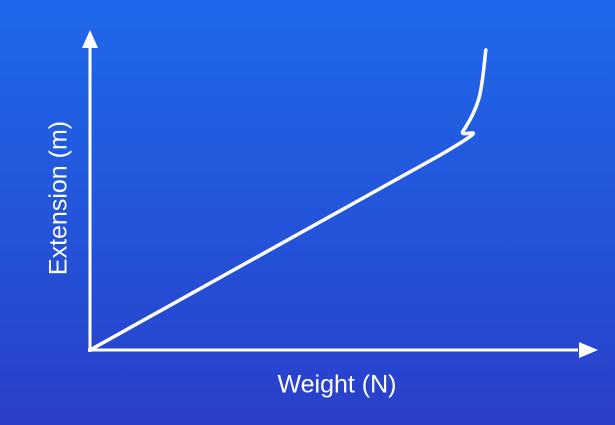  I want to click on x-axis-arrowhead, so click(588, 350).